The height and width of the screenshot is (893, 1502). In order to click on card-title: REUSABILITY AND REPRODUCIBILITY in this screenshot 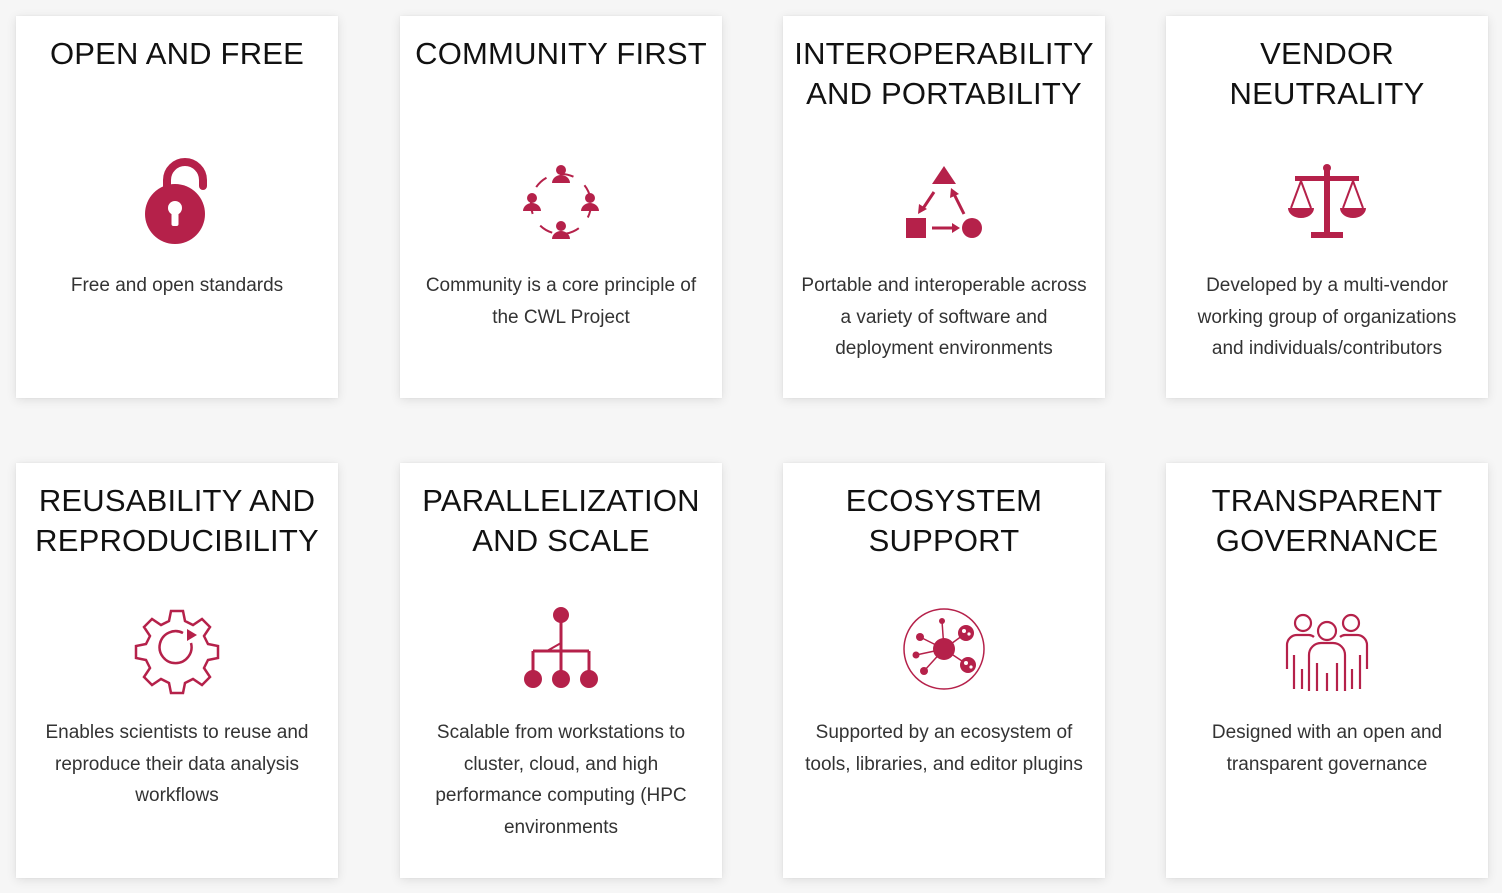, I will do `click(177, 520)`.